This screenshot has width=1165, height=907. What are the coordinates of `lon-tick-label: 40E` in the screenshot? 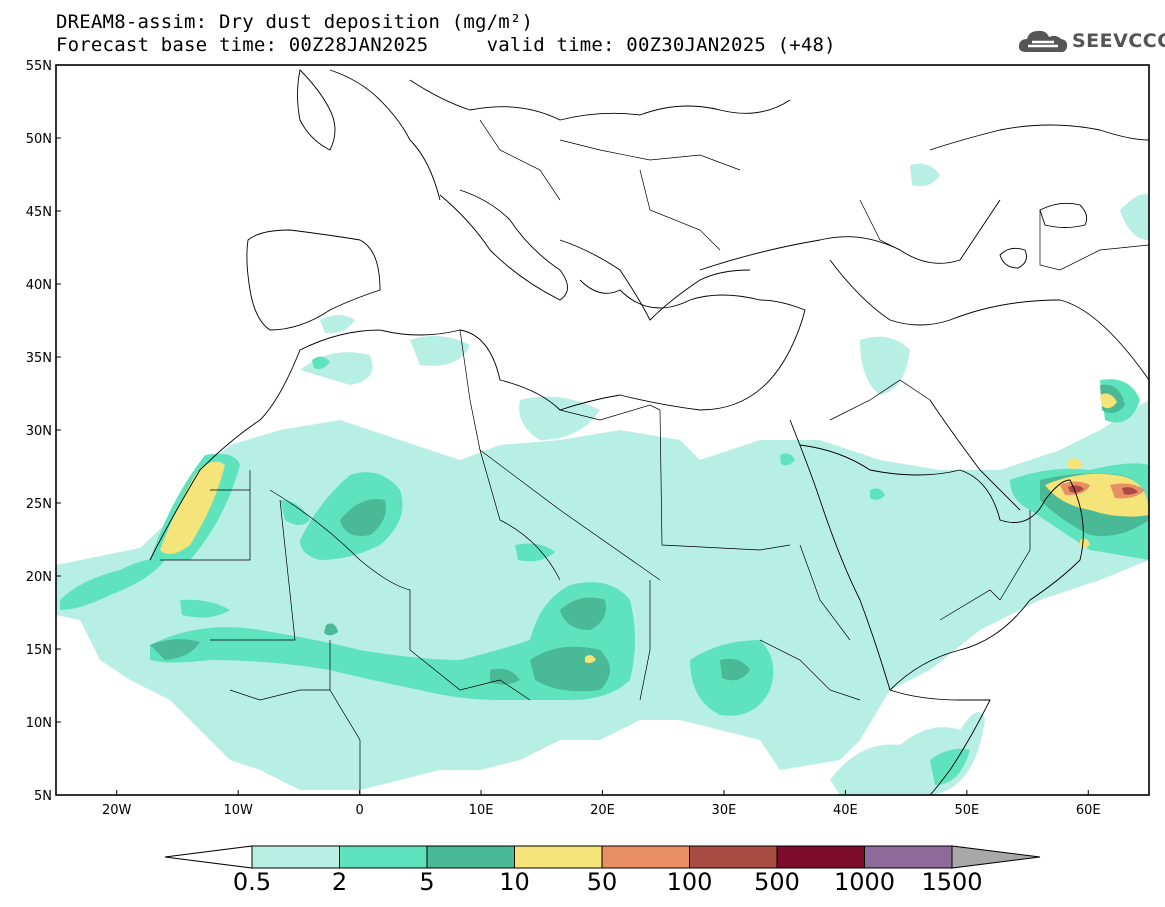 It's located at (845, 810).